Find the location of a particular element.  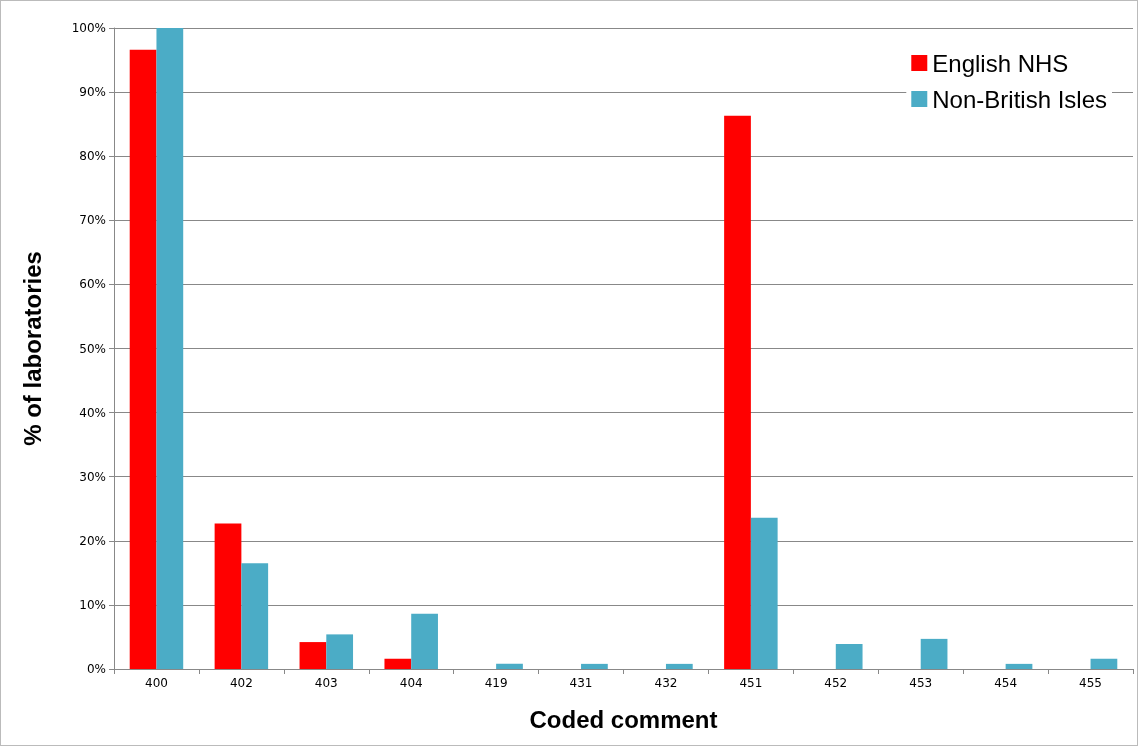

x-tick-label: 431 is located at coordinates (581, 683).